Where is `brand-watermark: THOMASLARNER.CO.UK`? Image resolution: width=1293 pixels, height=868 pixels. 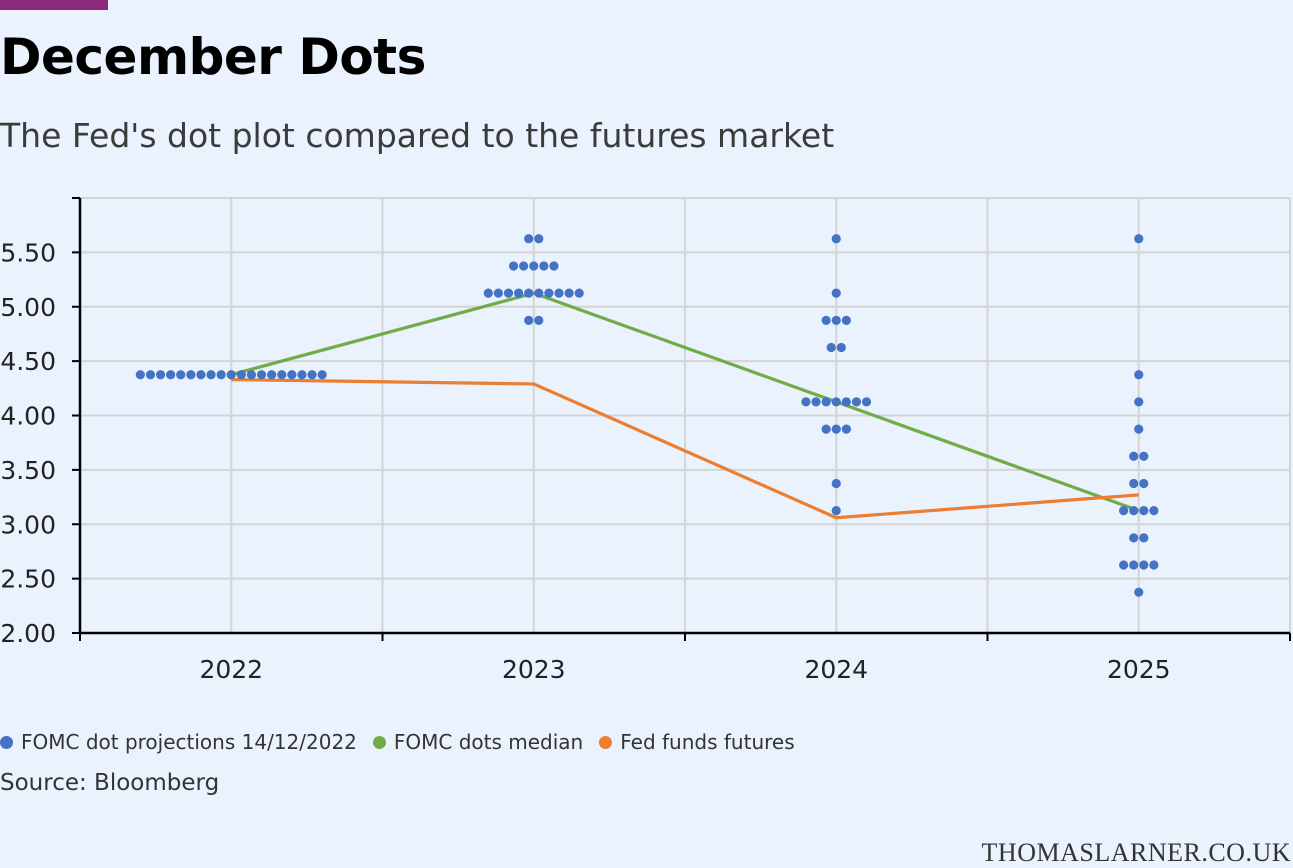 brand-watermark: THOMASLARNER.CO.UK is located at coordinates (1136, 852).